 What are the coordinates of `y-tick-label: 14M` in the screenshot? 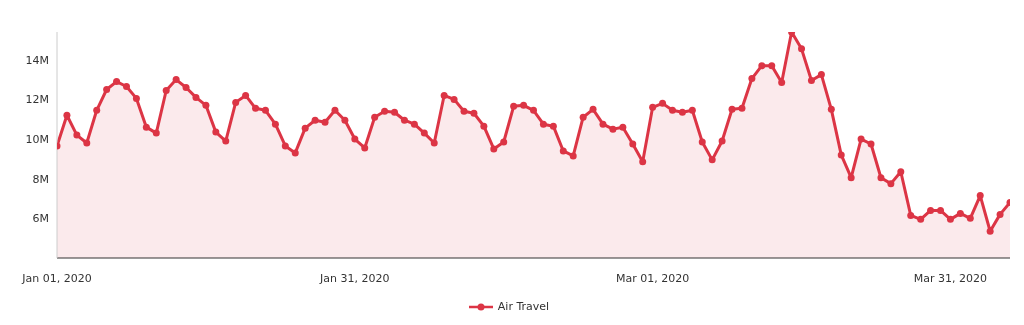 It's located at (37, 60).